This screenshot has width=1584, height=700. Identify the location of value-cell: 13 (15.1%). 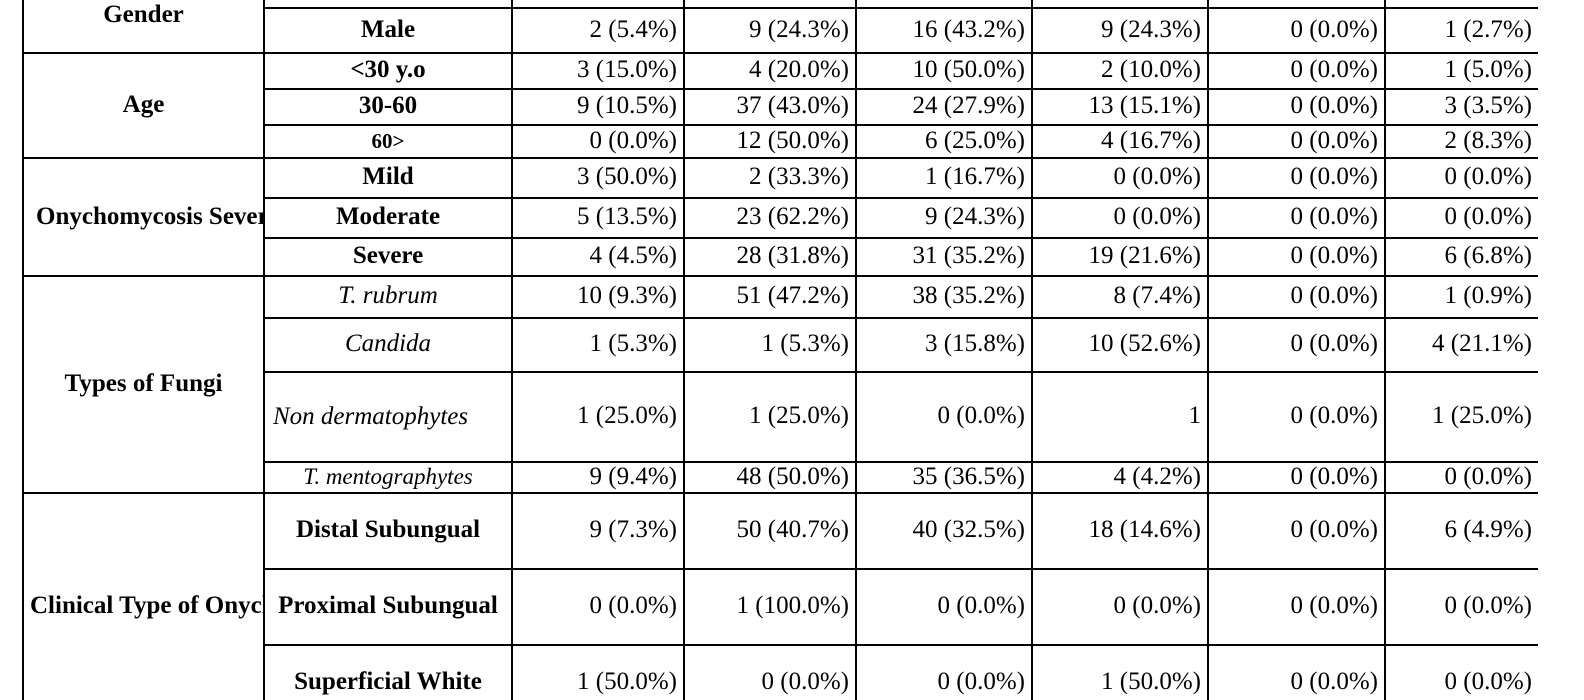
(1120, 106).